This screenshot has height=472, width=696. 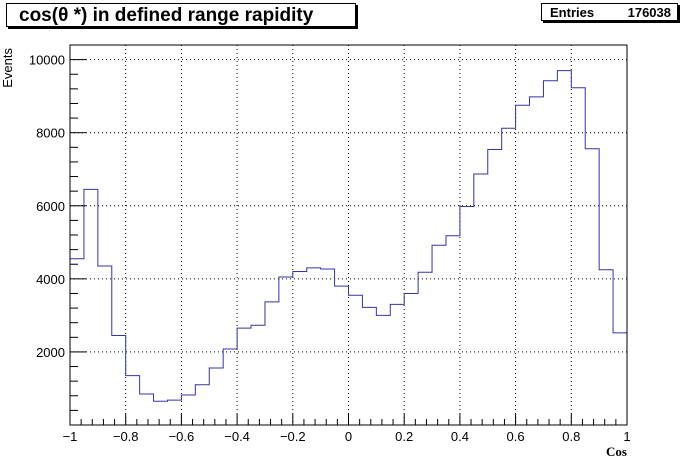 What do you see at coordinates (166, 15) in the screenshot?
I see `chart-title-text: cos(θ *) in defined range rapidity` at bounding box center [166, 15].